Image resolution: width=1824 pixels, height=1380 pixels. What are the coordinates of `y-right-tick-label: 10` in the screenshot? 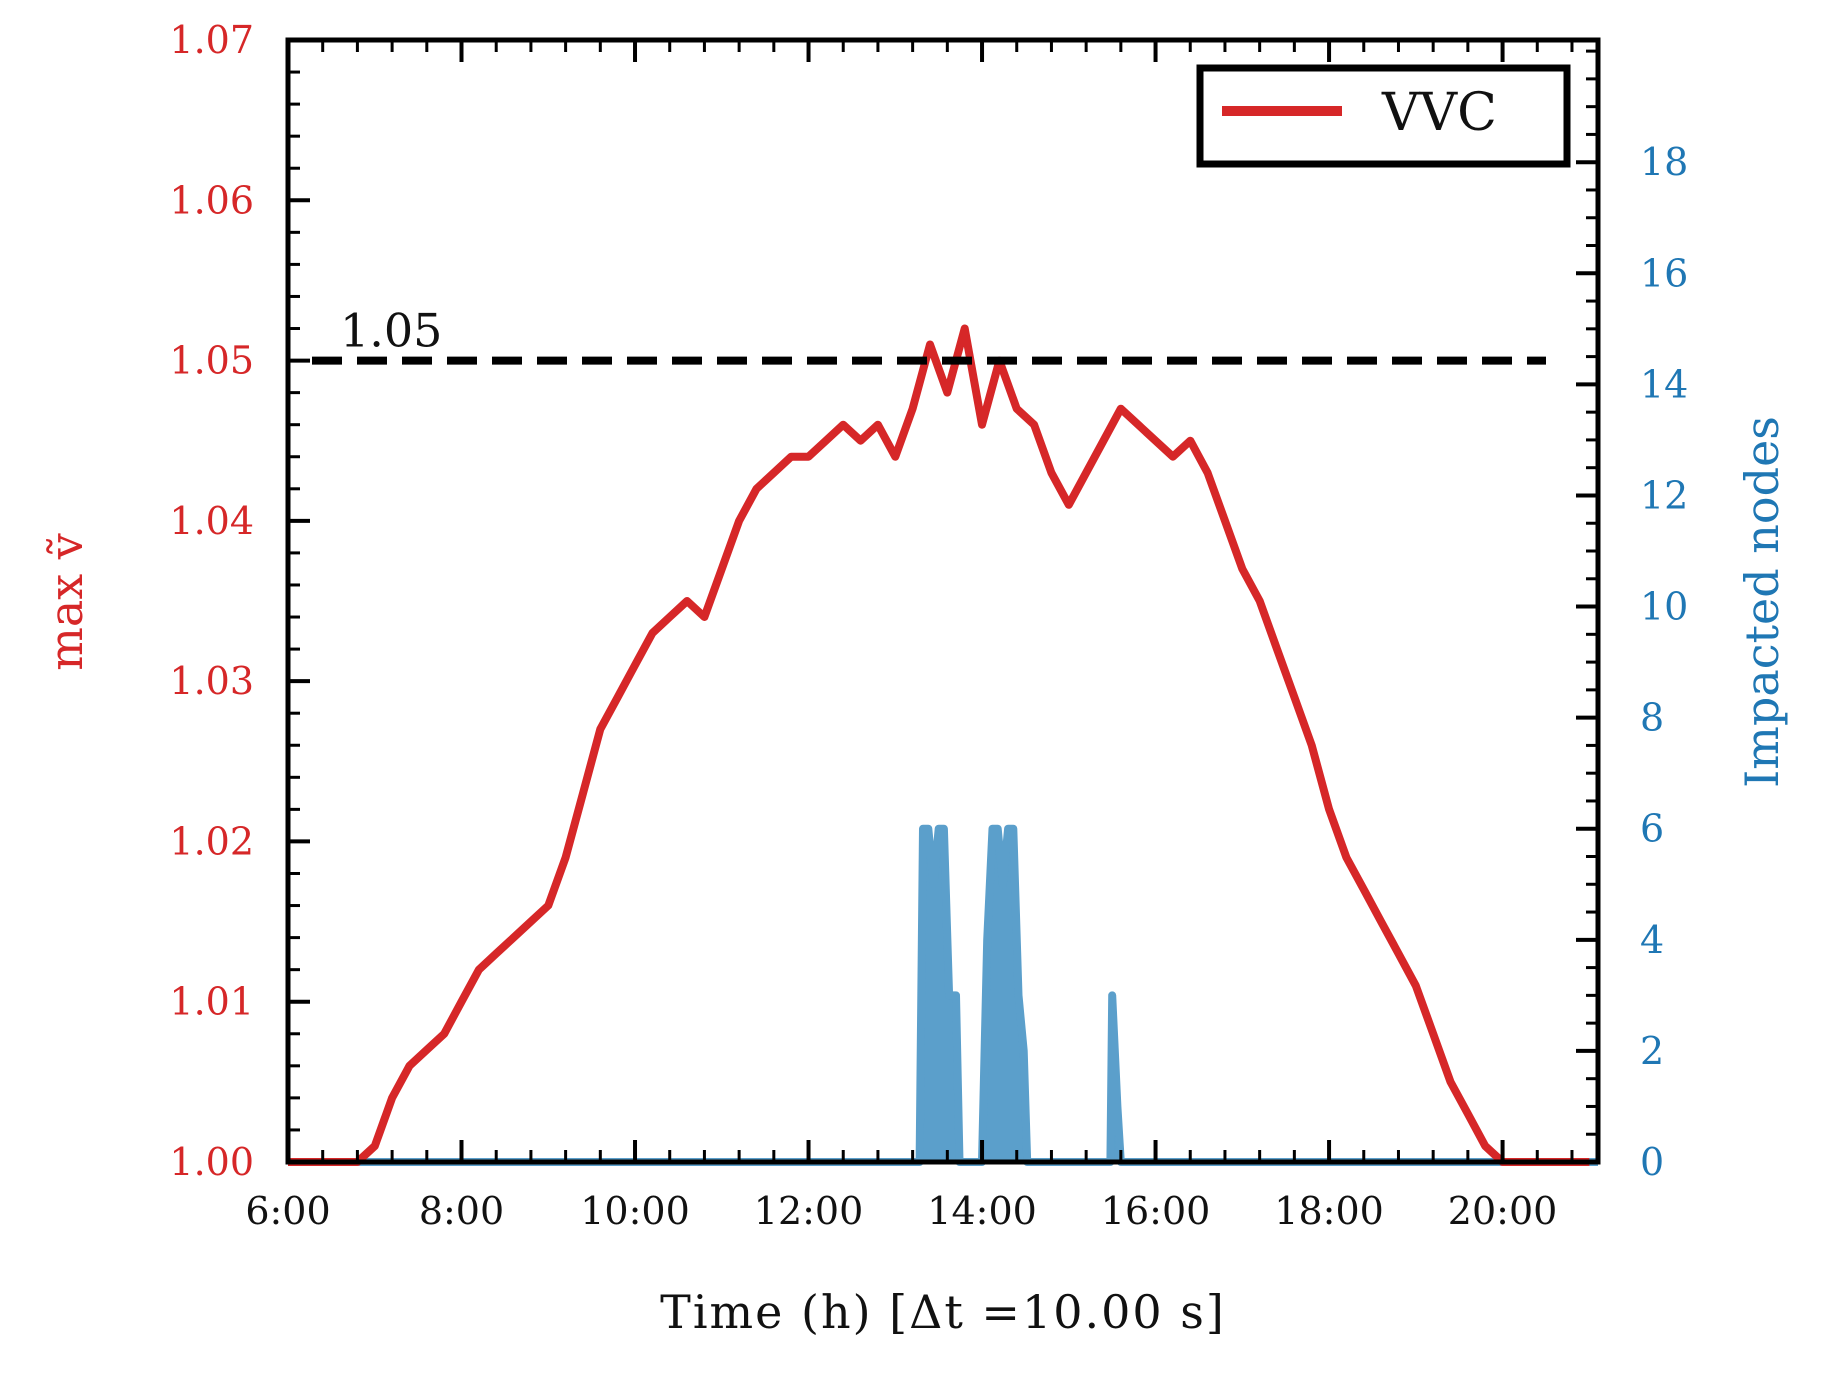 It's located at (1664, 607).